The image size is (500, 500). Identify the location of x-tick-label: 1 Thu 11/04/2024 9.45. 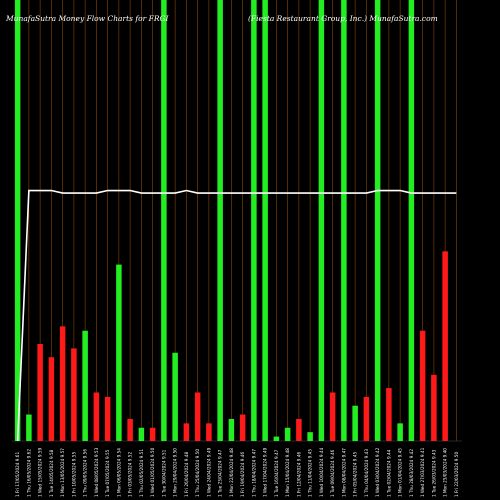
(310, 473).